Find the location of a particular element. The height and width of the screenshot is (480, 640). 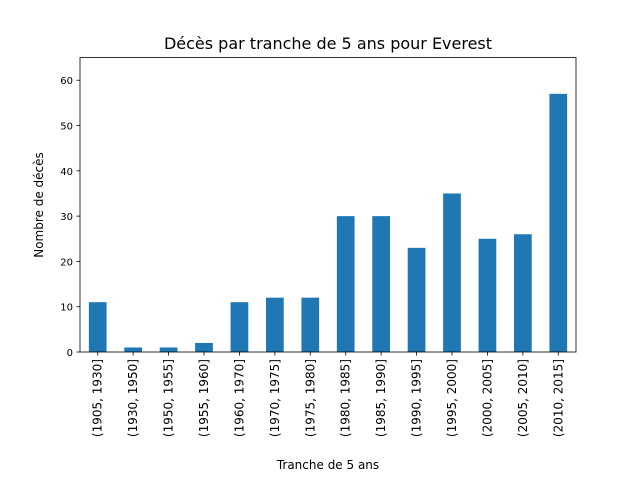

y-axis: 0 10 20 30 40 50 60 is located at coordinates (70, 217).